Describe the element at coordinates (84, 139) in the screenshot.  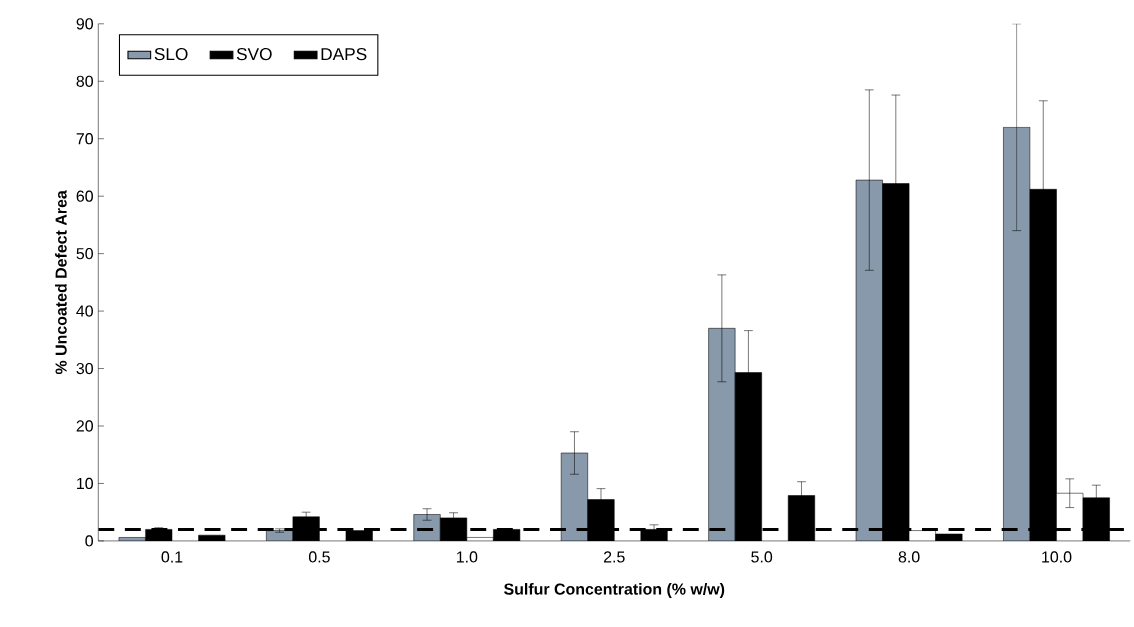
I see `y-tick-label: 70` at that location.